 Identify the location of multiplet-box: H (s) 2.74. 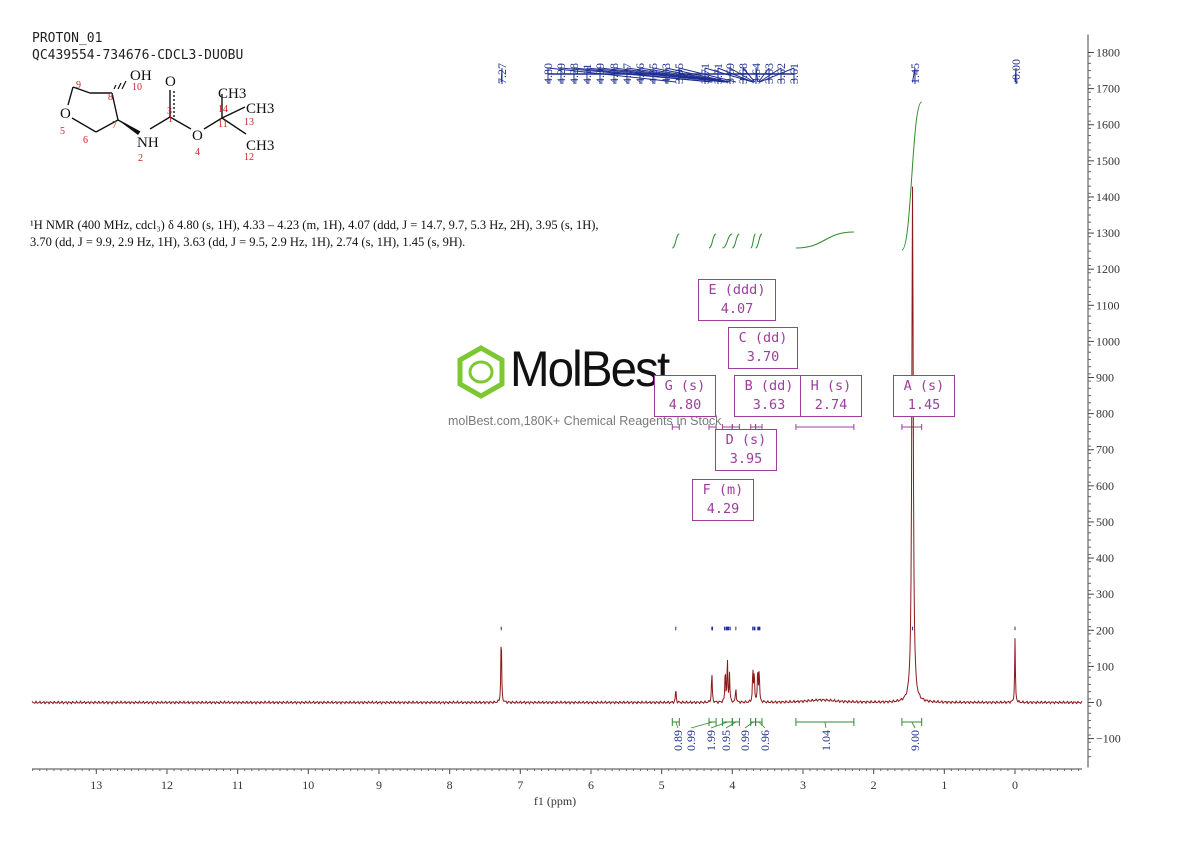
(831, 396).